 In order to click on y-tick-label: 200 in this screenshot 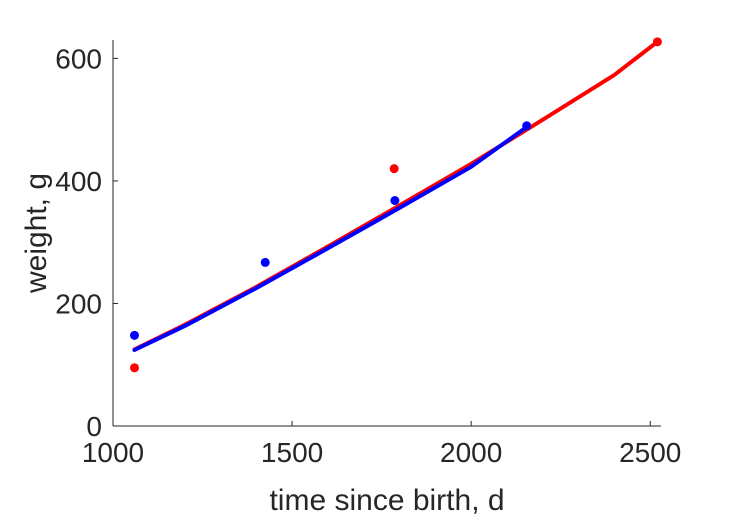, I will do `click(78, 303)`.